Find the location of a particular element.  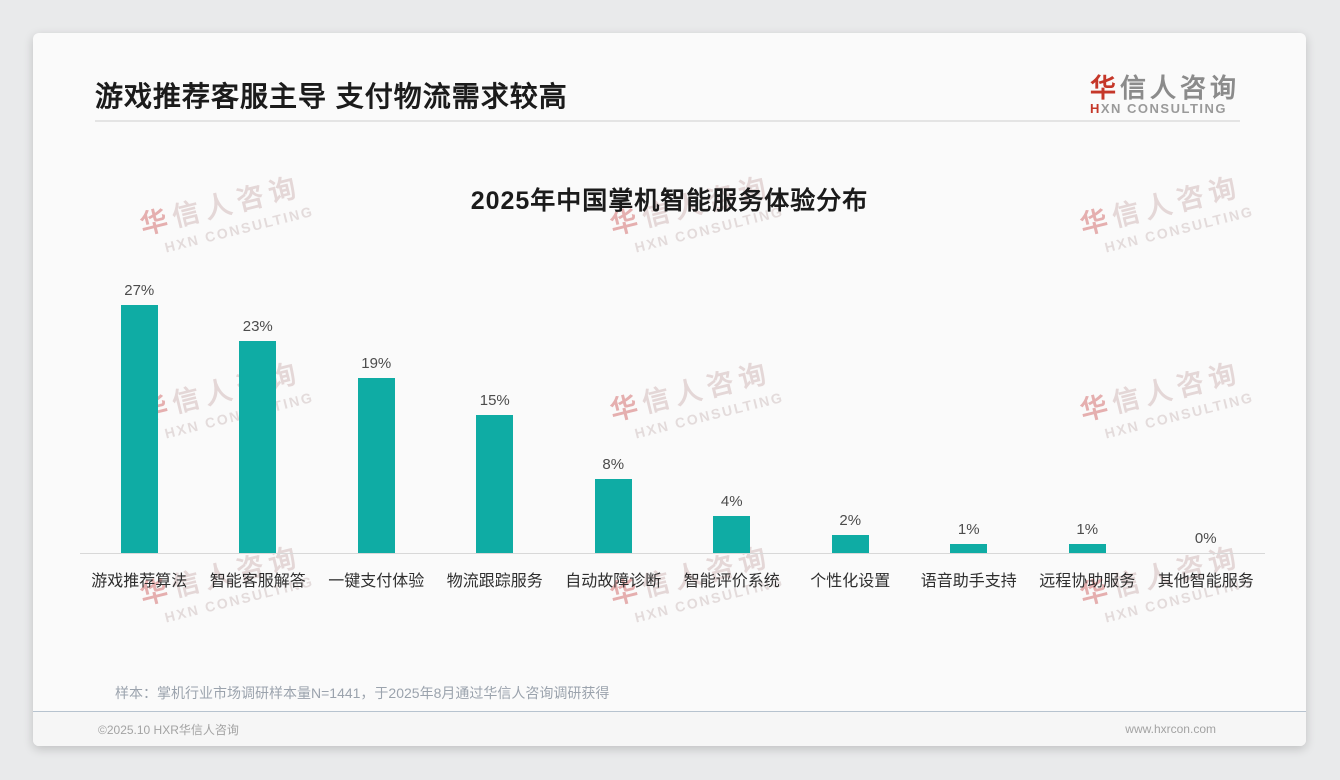

category-label: 其他智能服务 is located at coordinates (1205, 581).